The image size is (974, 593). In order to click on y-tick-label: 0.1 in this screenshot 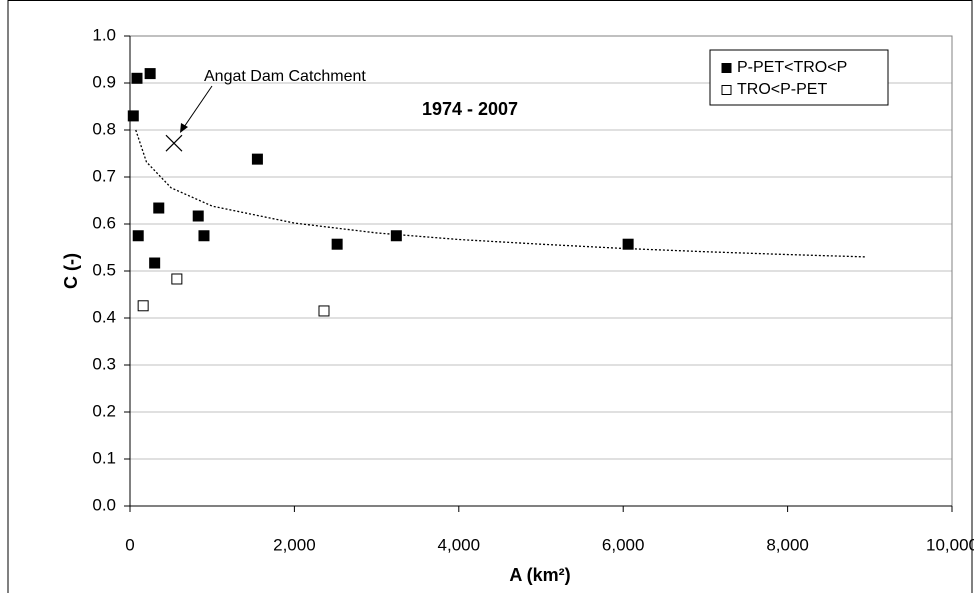, I will do `click(104, 457)`.